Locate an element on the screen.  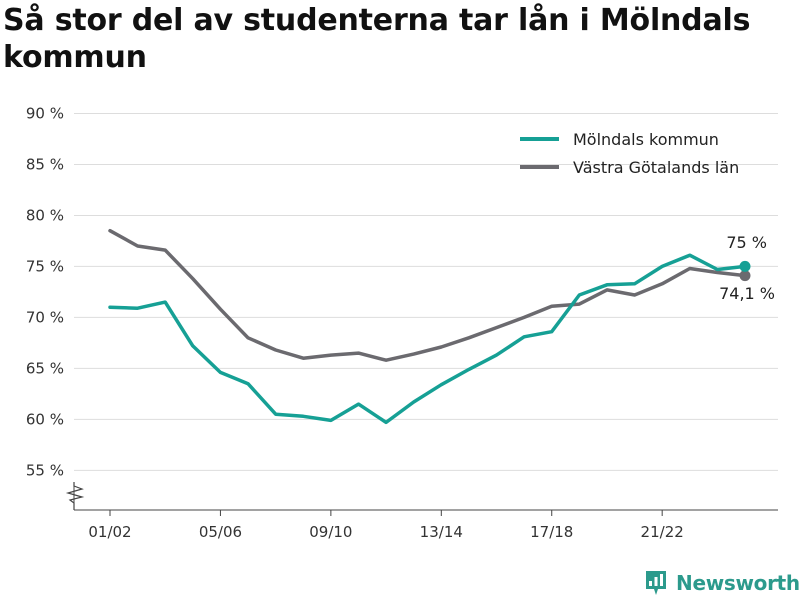
y-tick-label: 65 % is located at coordinates (45, 368).